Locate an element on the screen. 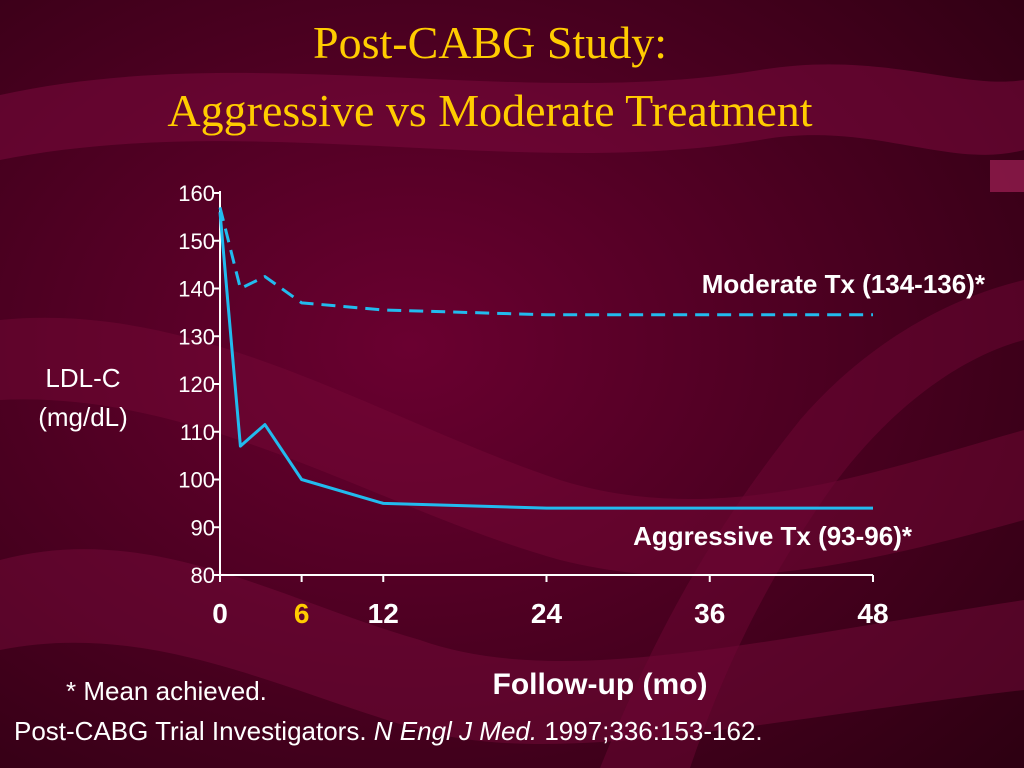  x-tick-label: 12 is located at coordinates (383, 613).